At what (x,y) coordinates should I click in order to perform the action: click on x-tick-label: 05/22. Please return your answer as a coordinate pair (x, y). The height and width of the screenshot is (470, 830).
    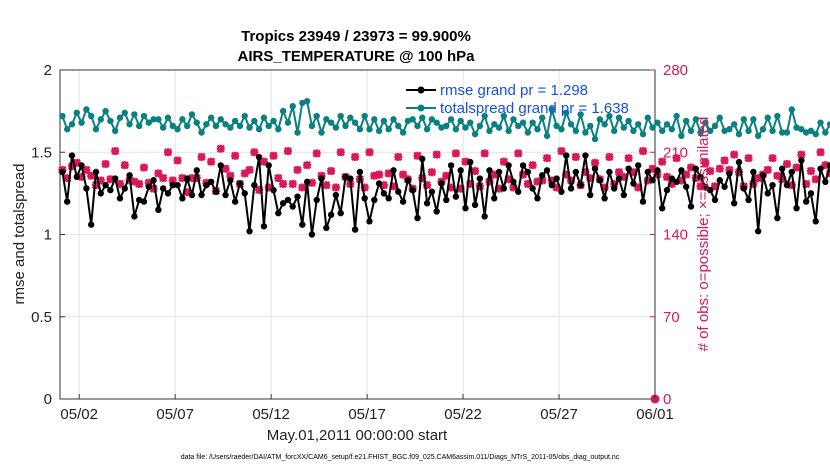
    Looking at the image, I should click on (463, 414).